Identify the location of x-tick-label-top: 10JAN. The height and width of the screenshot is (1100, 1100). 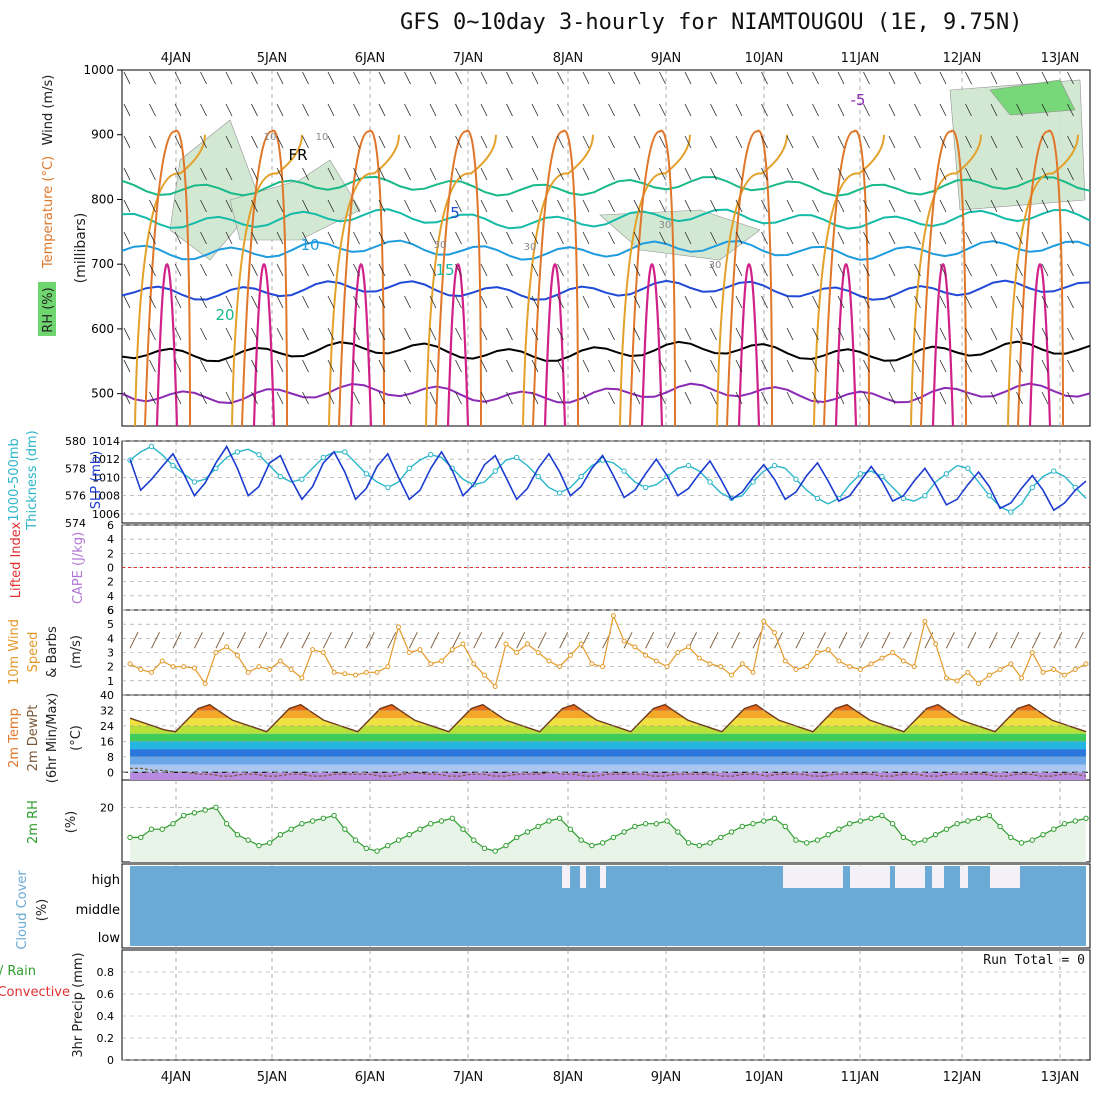
(764, 58).